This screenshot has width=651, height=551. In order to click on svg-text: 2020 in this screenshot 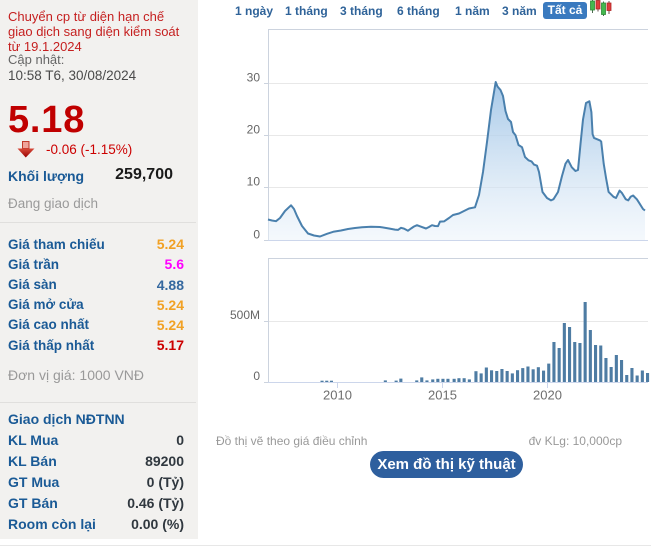, I will do `click(547, 395)`.